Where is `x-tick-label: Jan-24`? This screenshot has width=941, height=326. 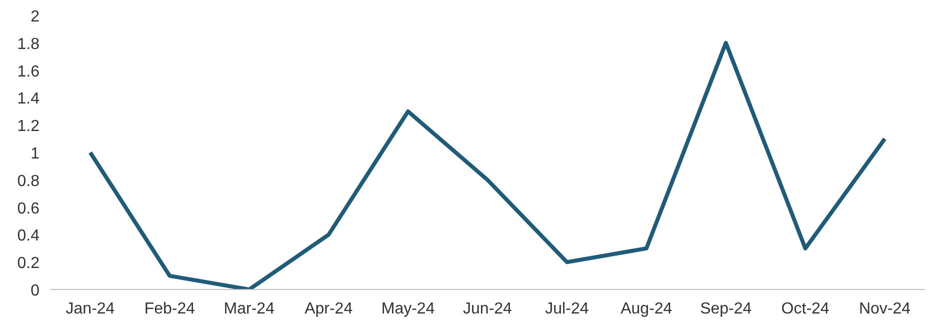 x-tick-label: Jan-24 is located at coordinates (90, 309).